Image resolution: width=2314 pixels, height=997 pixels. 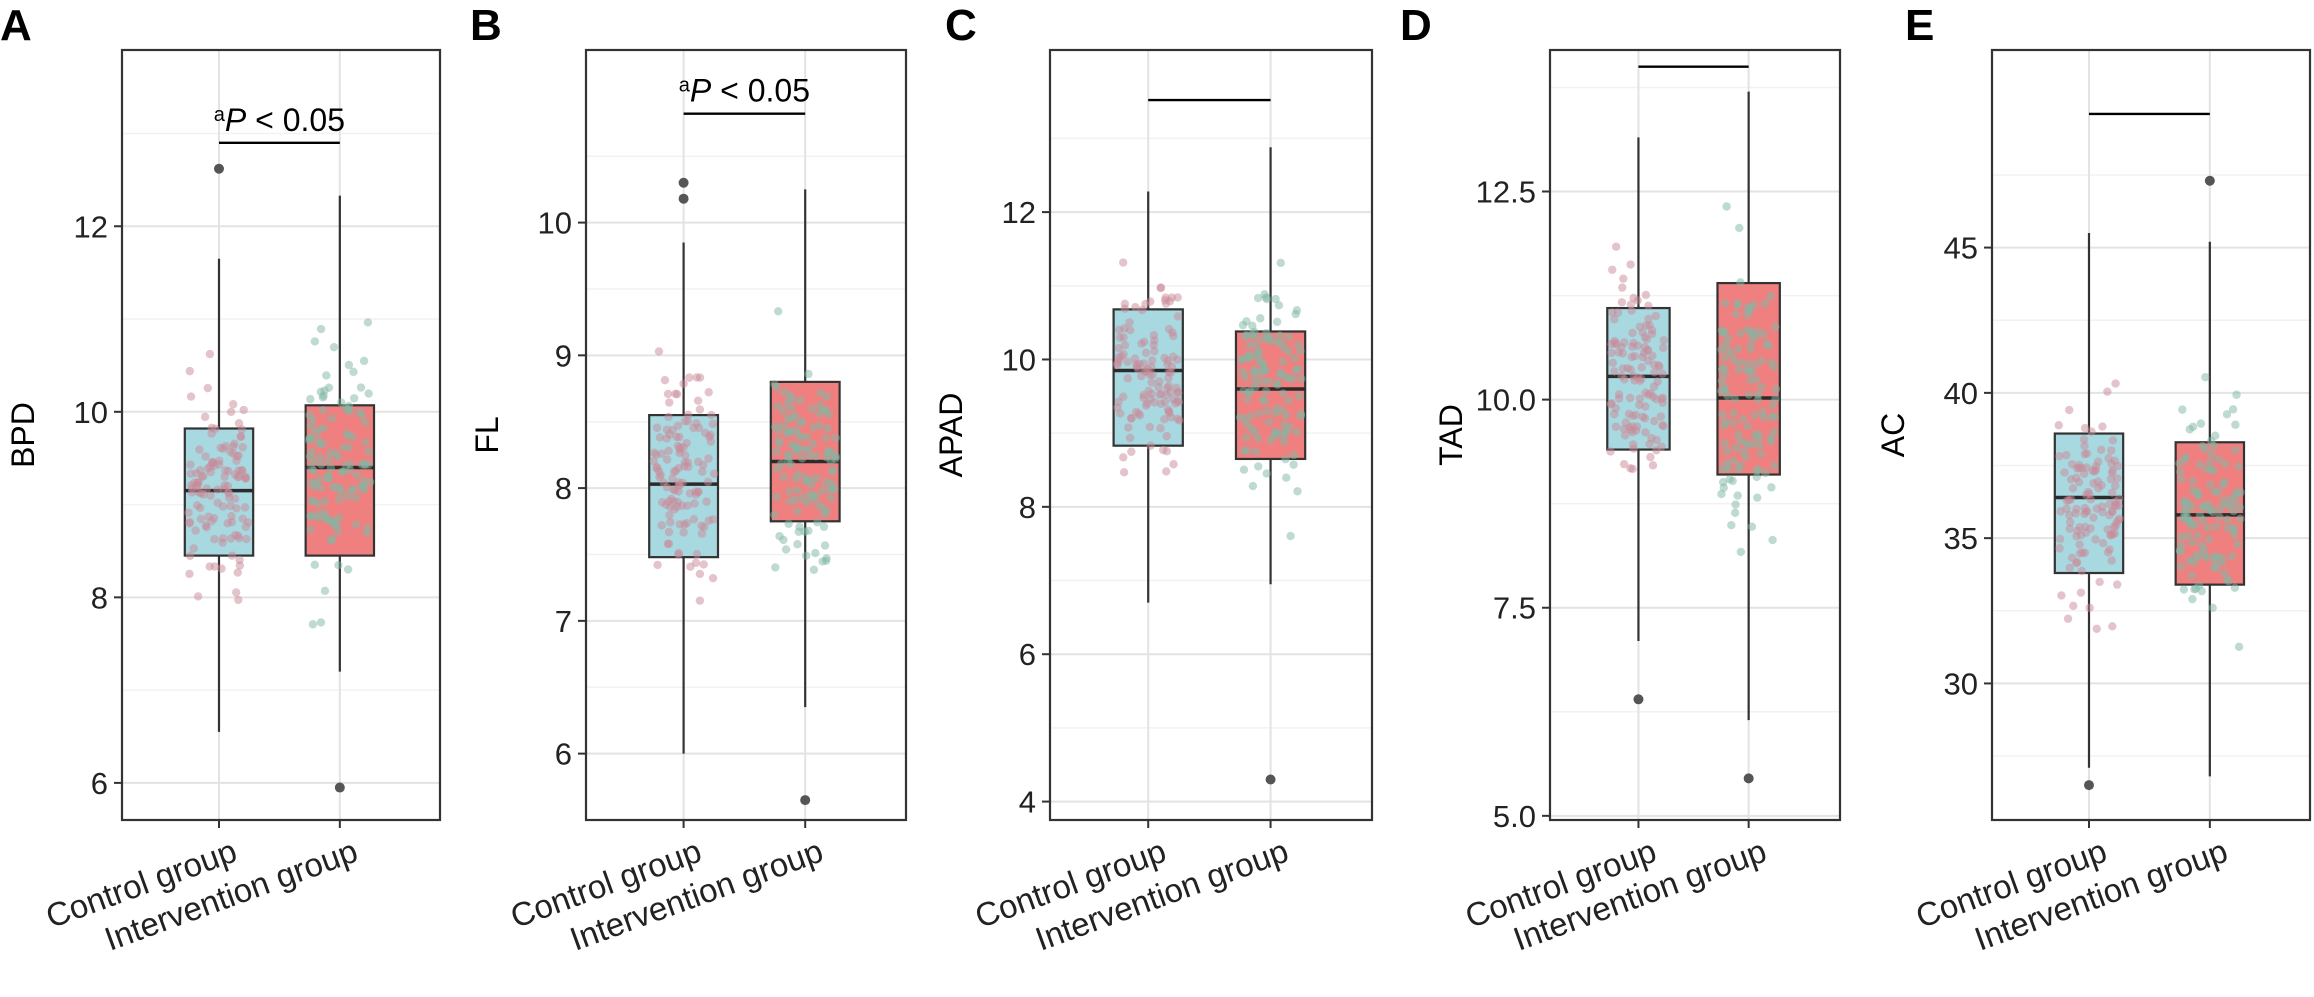 I want to click on significance-superscript: a, so click(x=685, y=86).